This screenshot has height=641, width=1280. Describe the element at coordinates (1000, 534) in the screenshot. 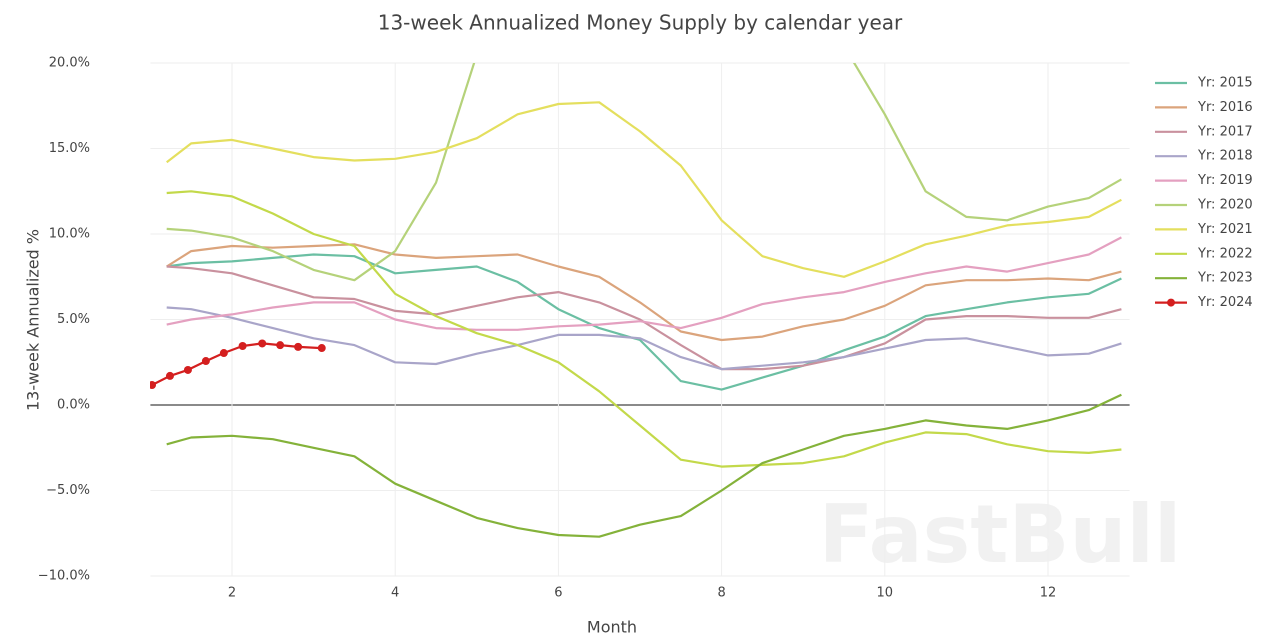

I see `watermark: FastBull` at that location.